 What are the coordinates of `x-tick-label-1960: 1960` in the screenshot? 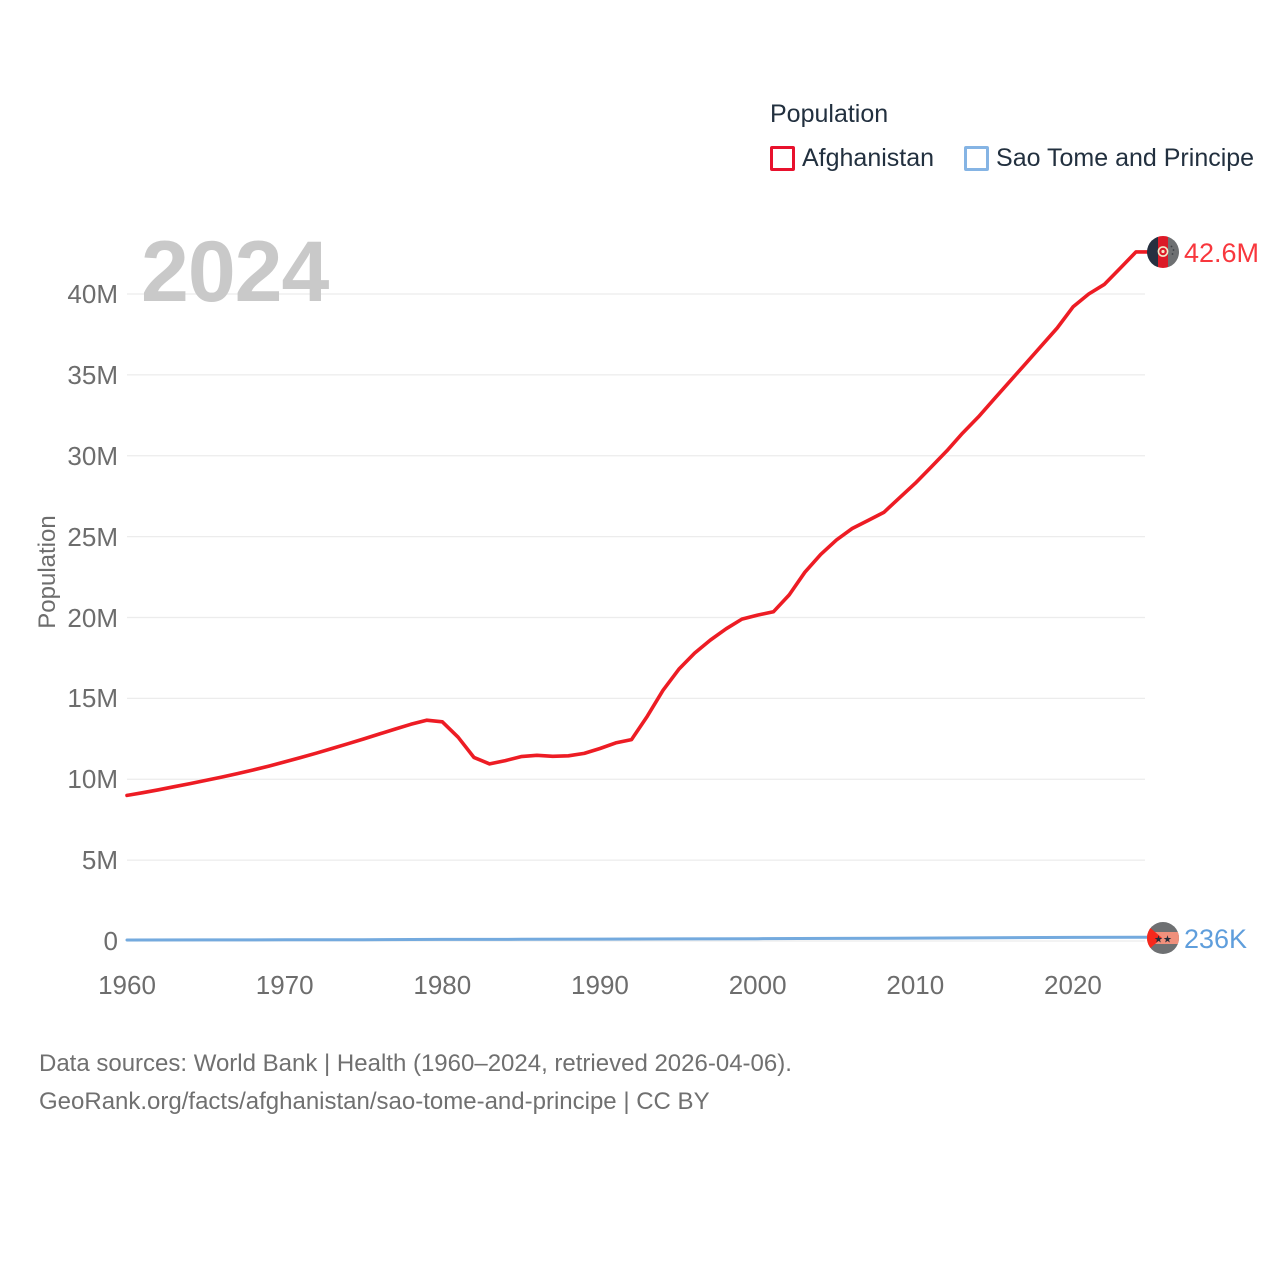 It's located at (127, 985).